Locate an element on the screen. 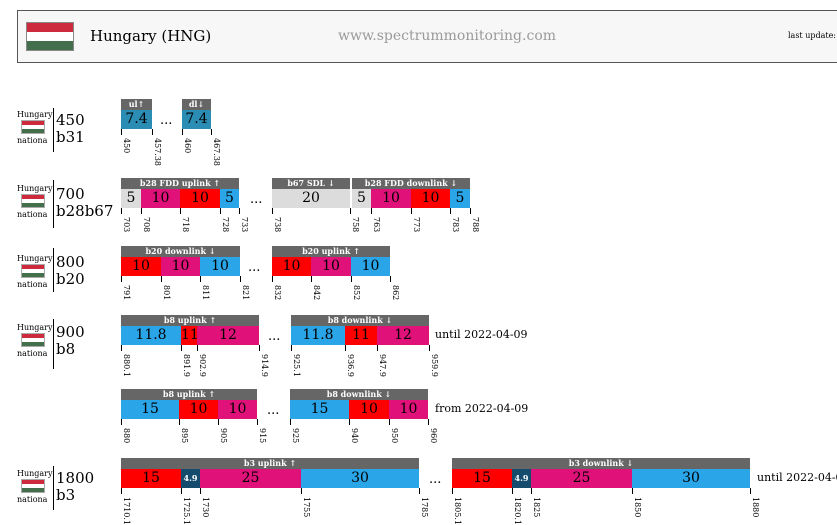 The image size is (837, 525). frequency-label: 1785 is located at coordinates (424, 507).